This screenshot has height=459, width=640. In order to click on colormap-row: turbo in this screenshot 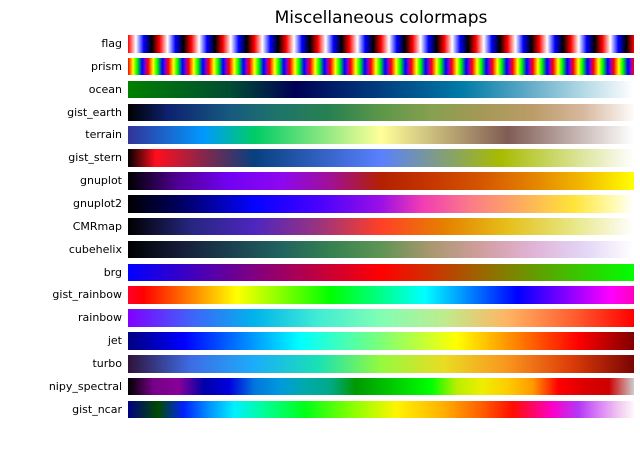, I will do `click(317, 364)`.